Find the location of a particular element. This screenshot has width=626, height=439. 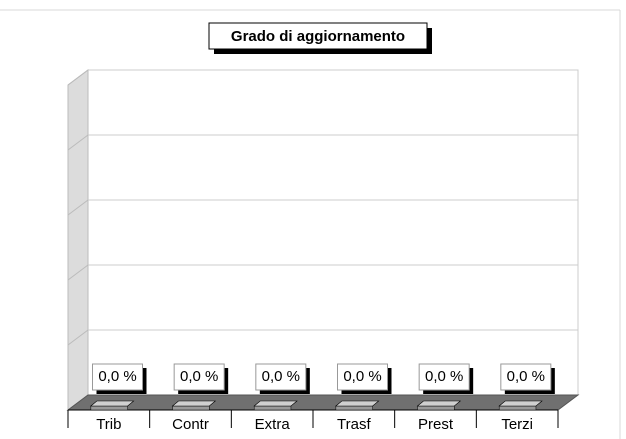

x-tick-label: Prest is located at coordinates (436, 424).